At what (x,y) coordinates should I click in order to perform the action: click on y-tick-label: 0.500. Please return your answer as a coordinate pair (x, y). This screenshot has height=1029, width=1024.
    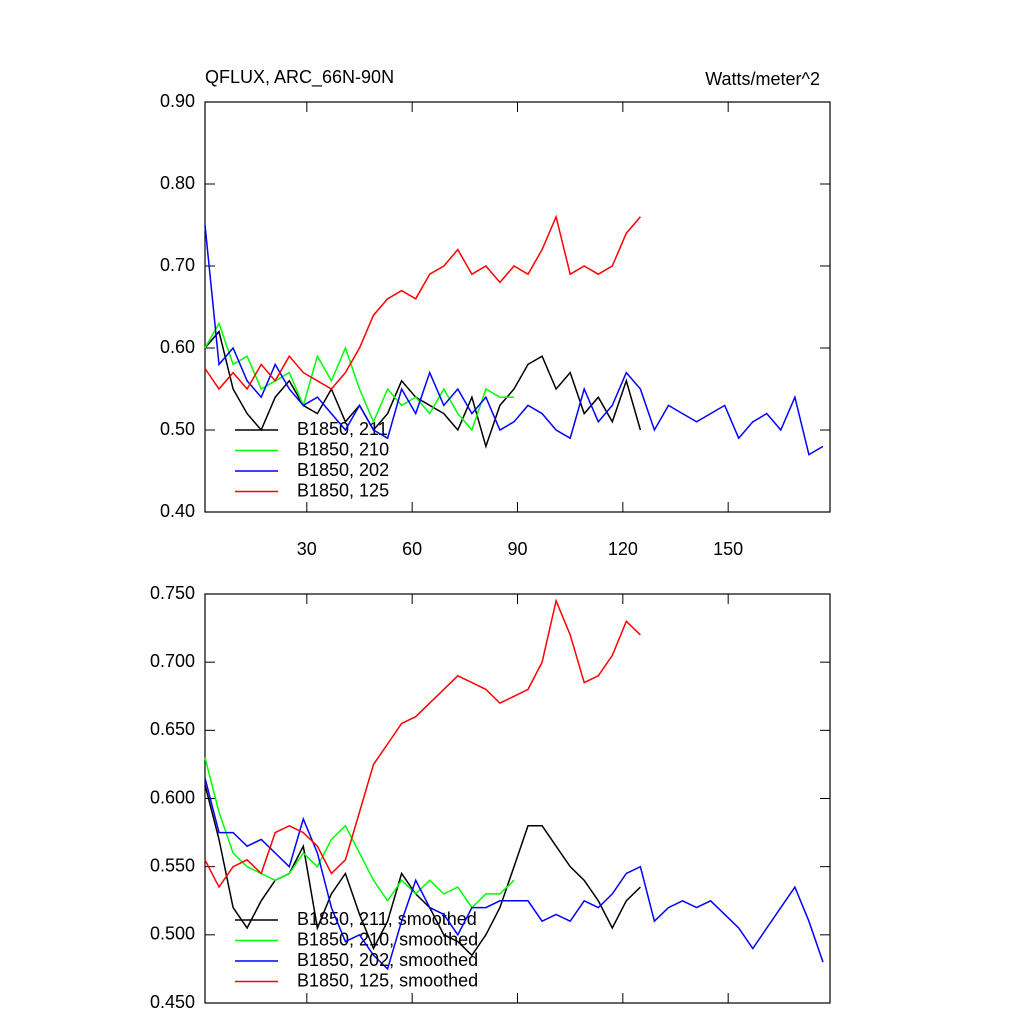
    Looking at the image, I should click on (172, 934).